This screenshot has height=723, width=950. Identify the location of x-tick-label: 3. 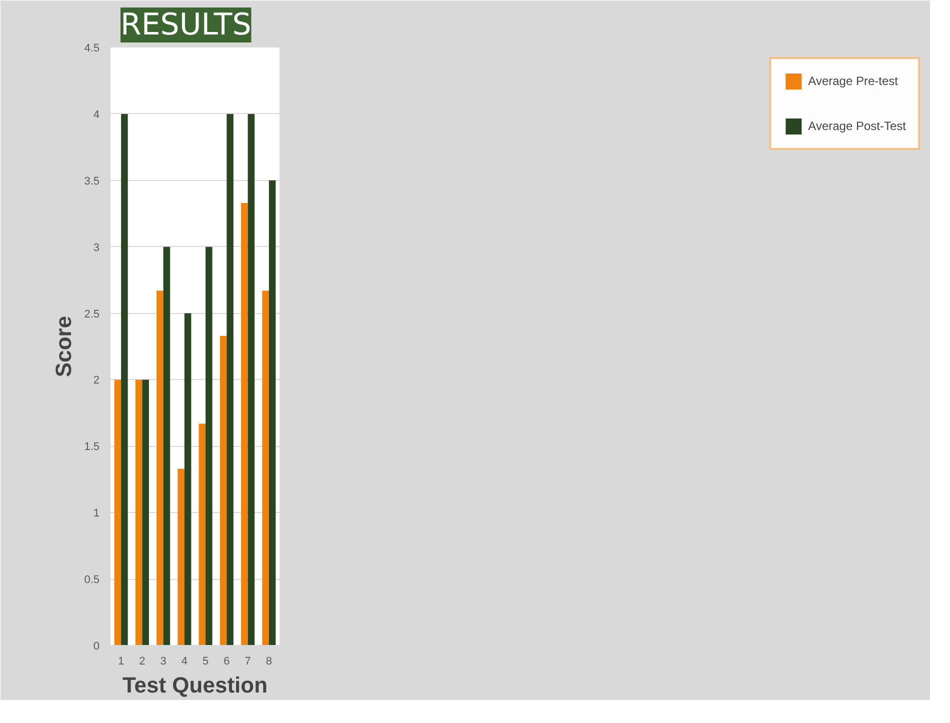
(163, 662).